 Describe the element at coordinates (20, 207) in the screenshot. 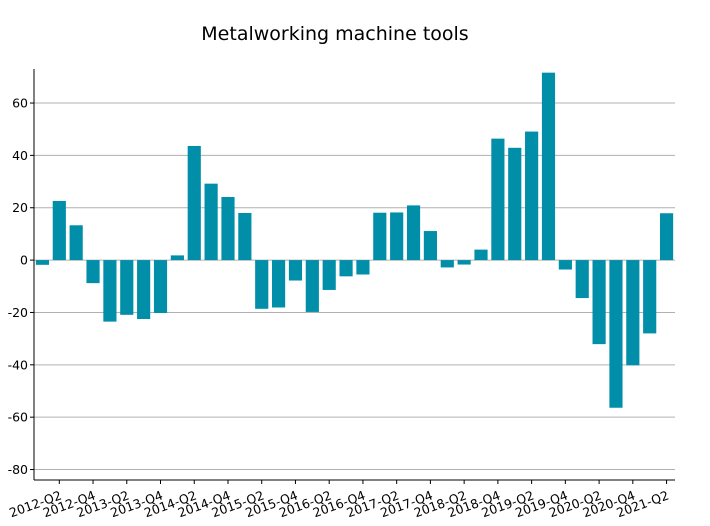

I see `y-tick-label: 20` at that location.